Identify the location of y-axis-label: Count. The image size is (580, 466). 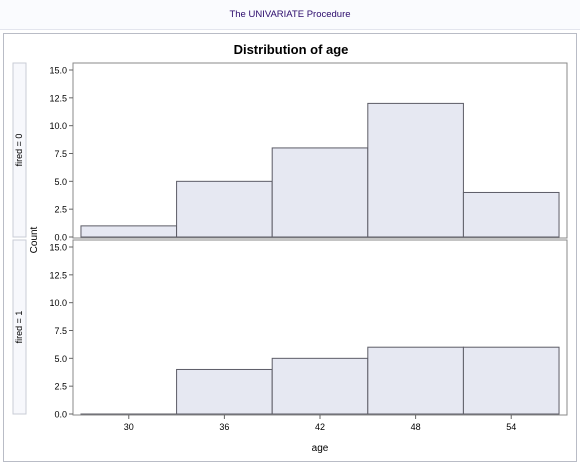
(34, 239).